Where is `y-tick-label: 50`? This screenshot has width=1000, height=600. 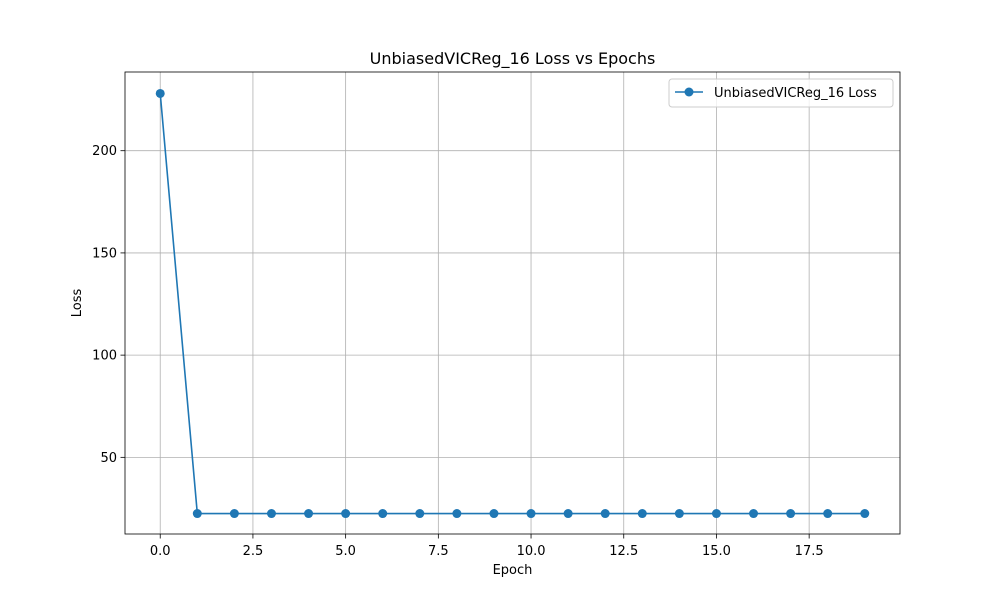 y-tick-label: 50 is located at coordinates (108, 458).